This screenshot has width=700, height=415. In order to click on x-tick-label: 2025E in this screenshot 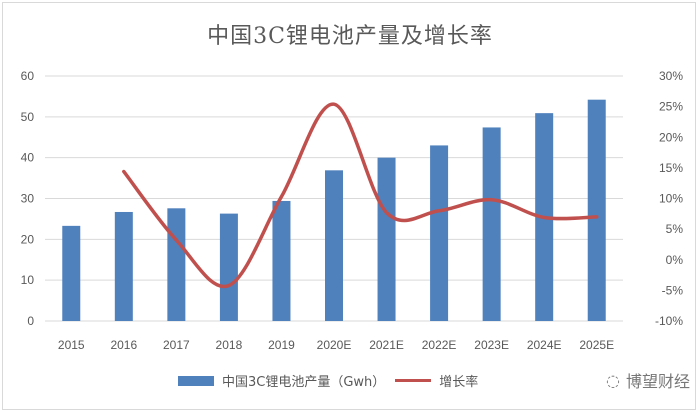, I will do `click(596, 345)`.